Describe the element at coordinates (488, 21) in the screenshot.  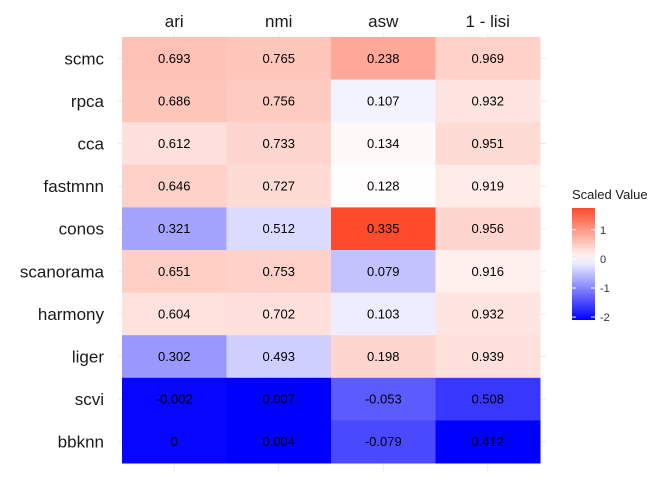
I see `column-label: 1 - lisi` at that location.